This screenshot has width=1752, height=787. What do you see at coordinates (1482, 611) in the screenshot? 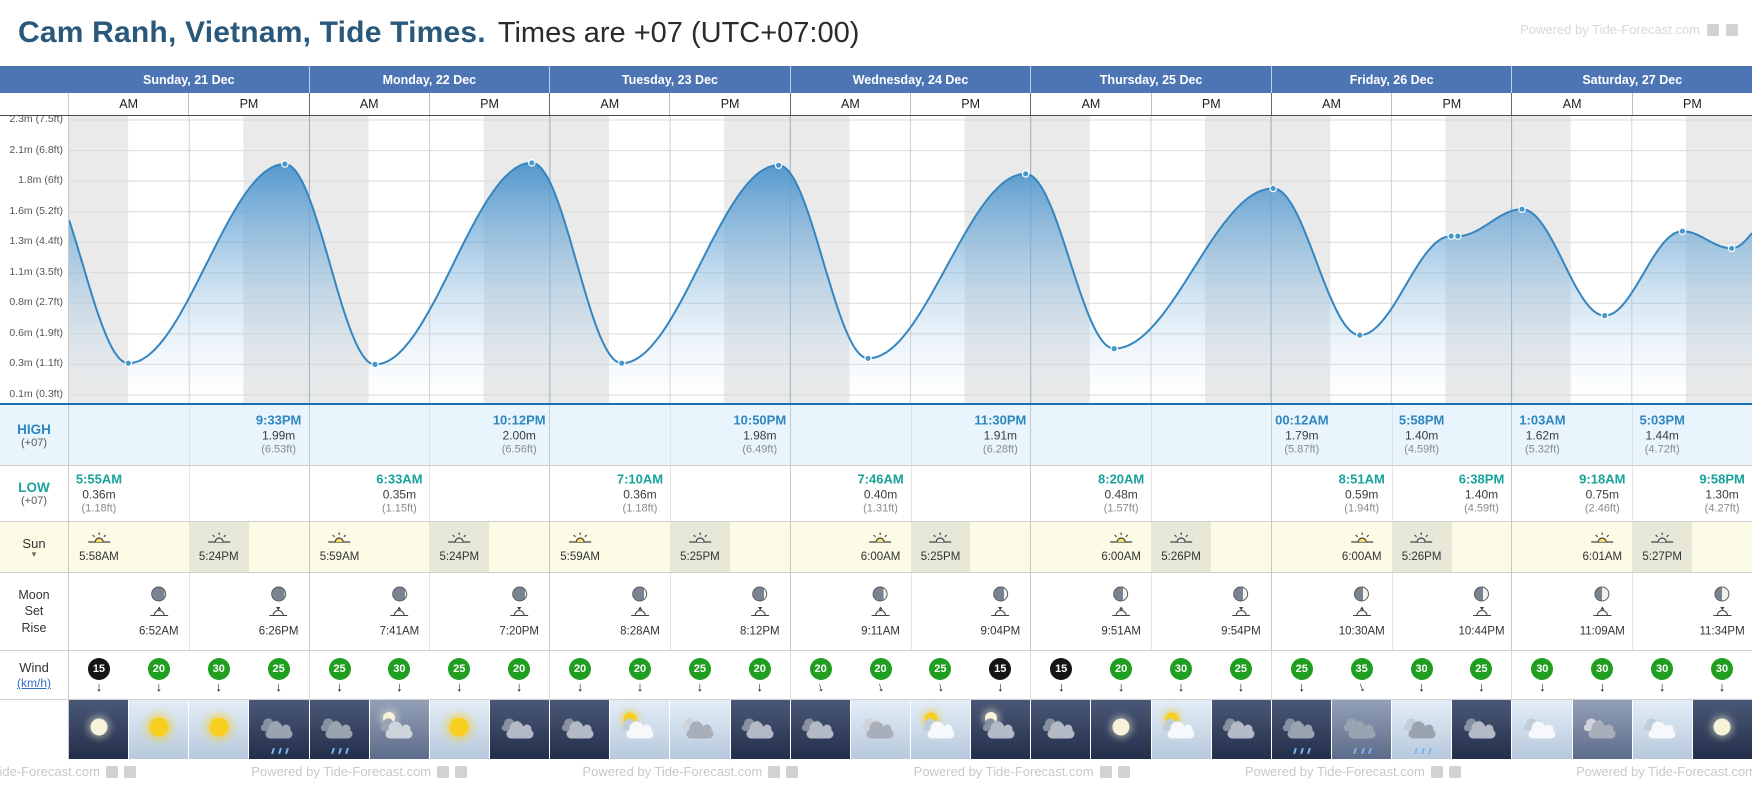
I see `moonset-entry: 10:44PM` at bounding box center [1482, 611].